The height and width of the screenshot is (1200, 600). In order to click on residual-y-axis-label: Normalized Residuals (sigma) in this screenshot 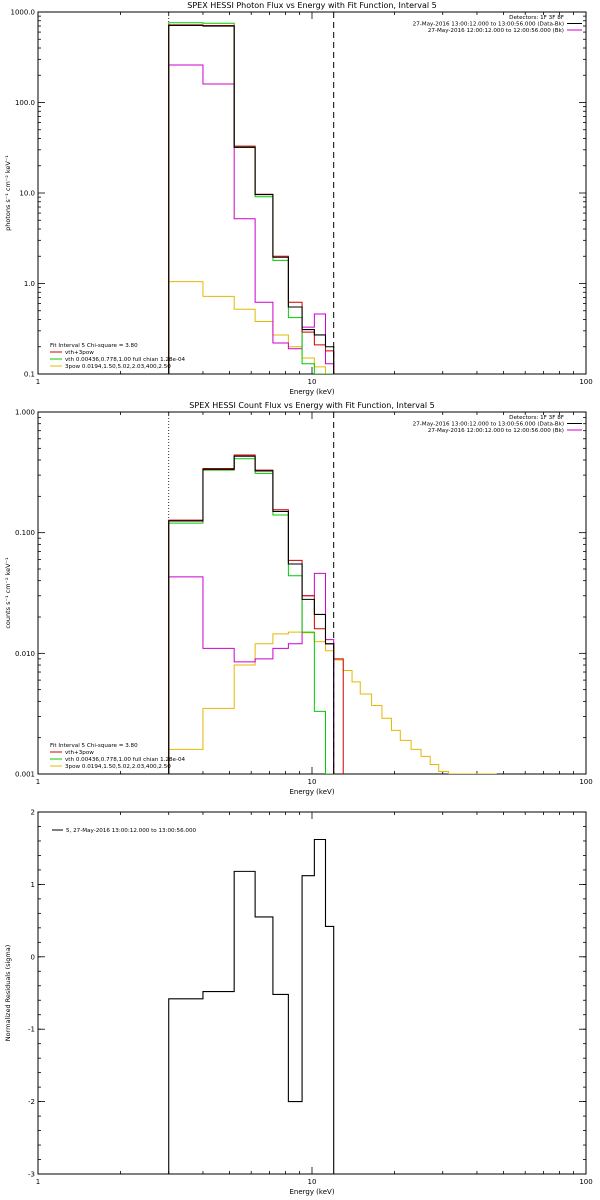, I will do `click(8, 993)`.